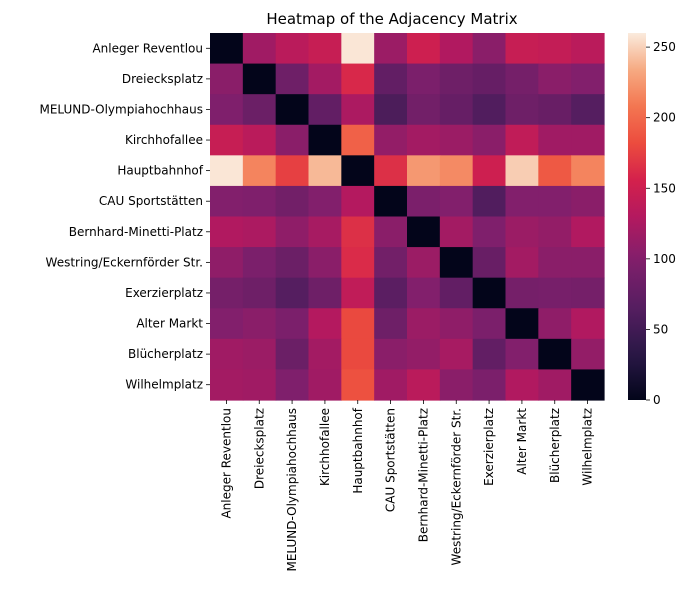  What do you see at coordinates (124, 262) in the screenshot?
I see `row-label-7: Westring/Eckernförder Str.` at bounding box center [124, 262].